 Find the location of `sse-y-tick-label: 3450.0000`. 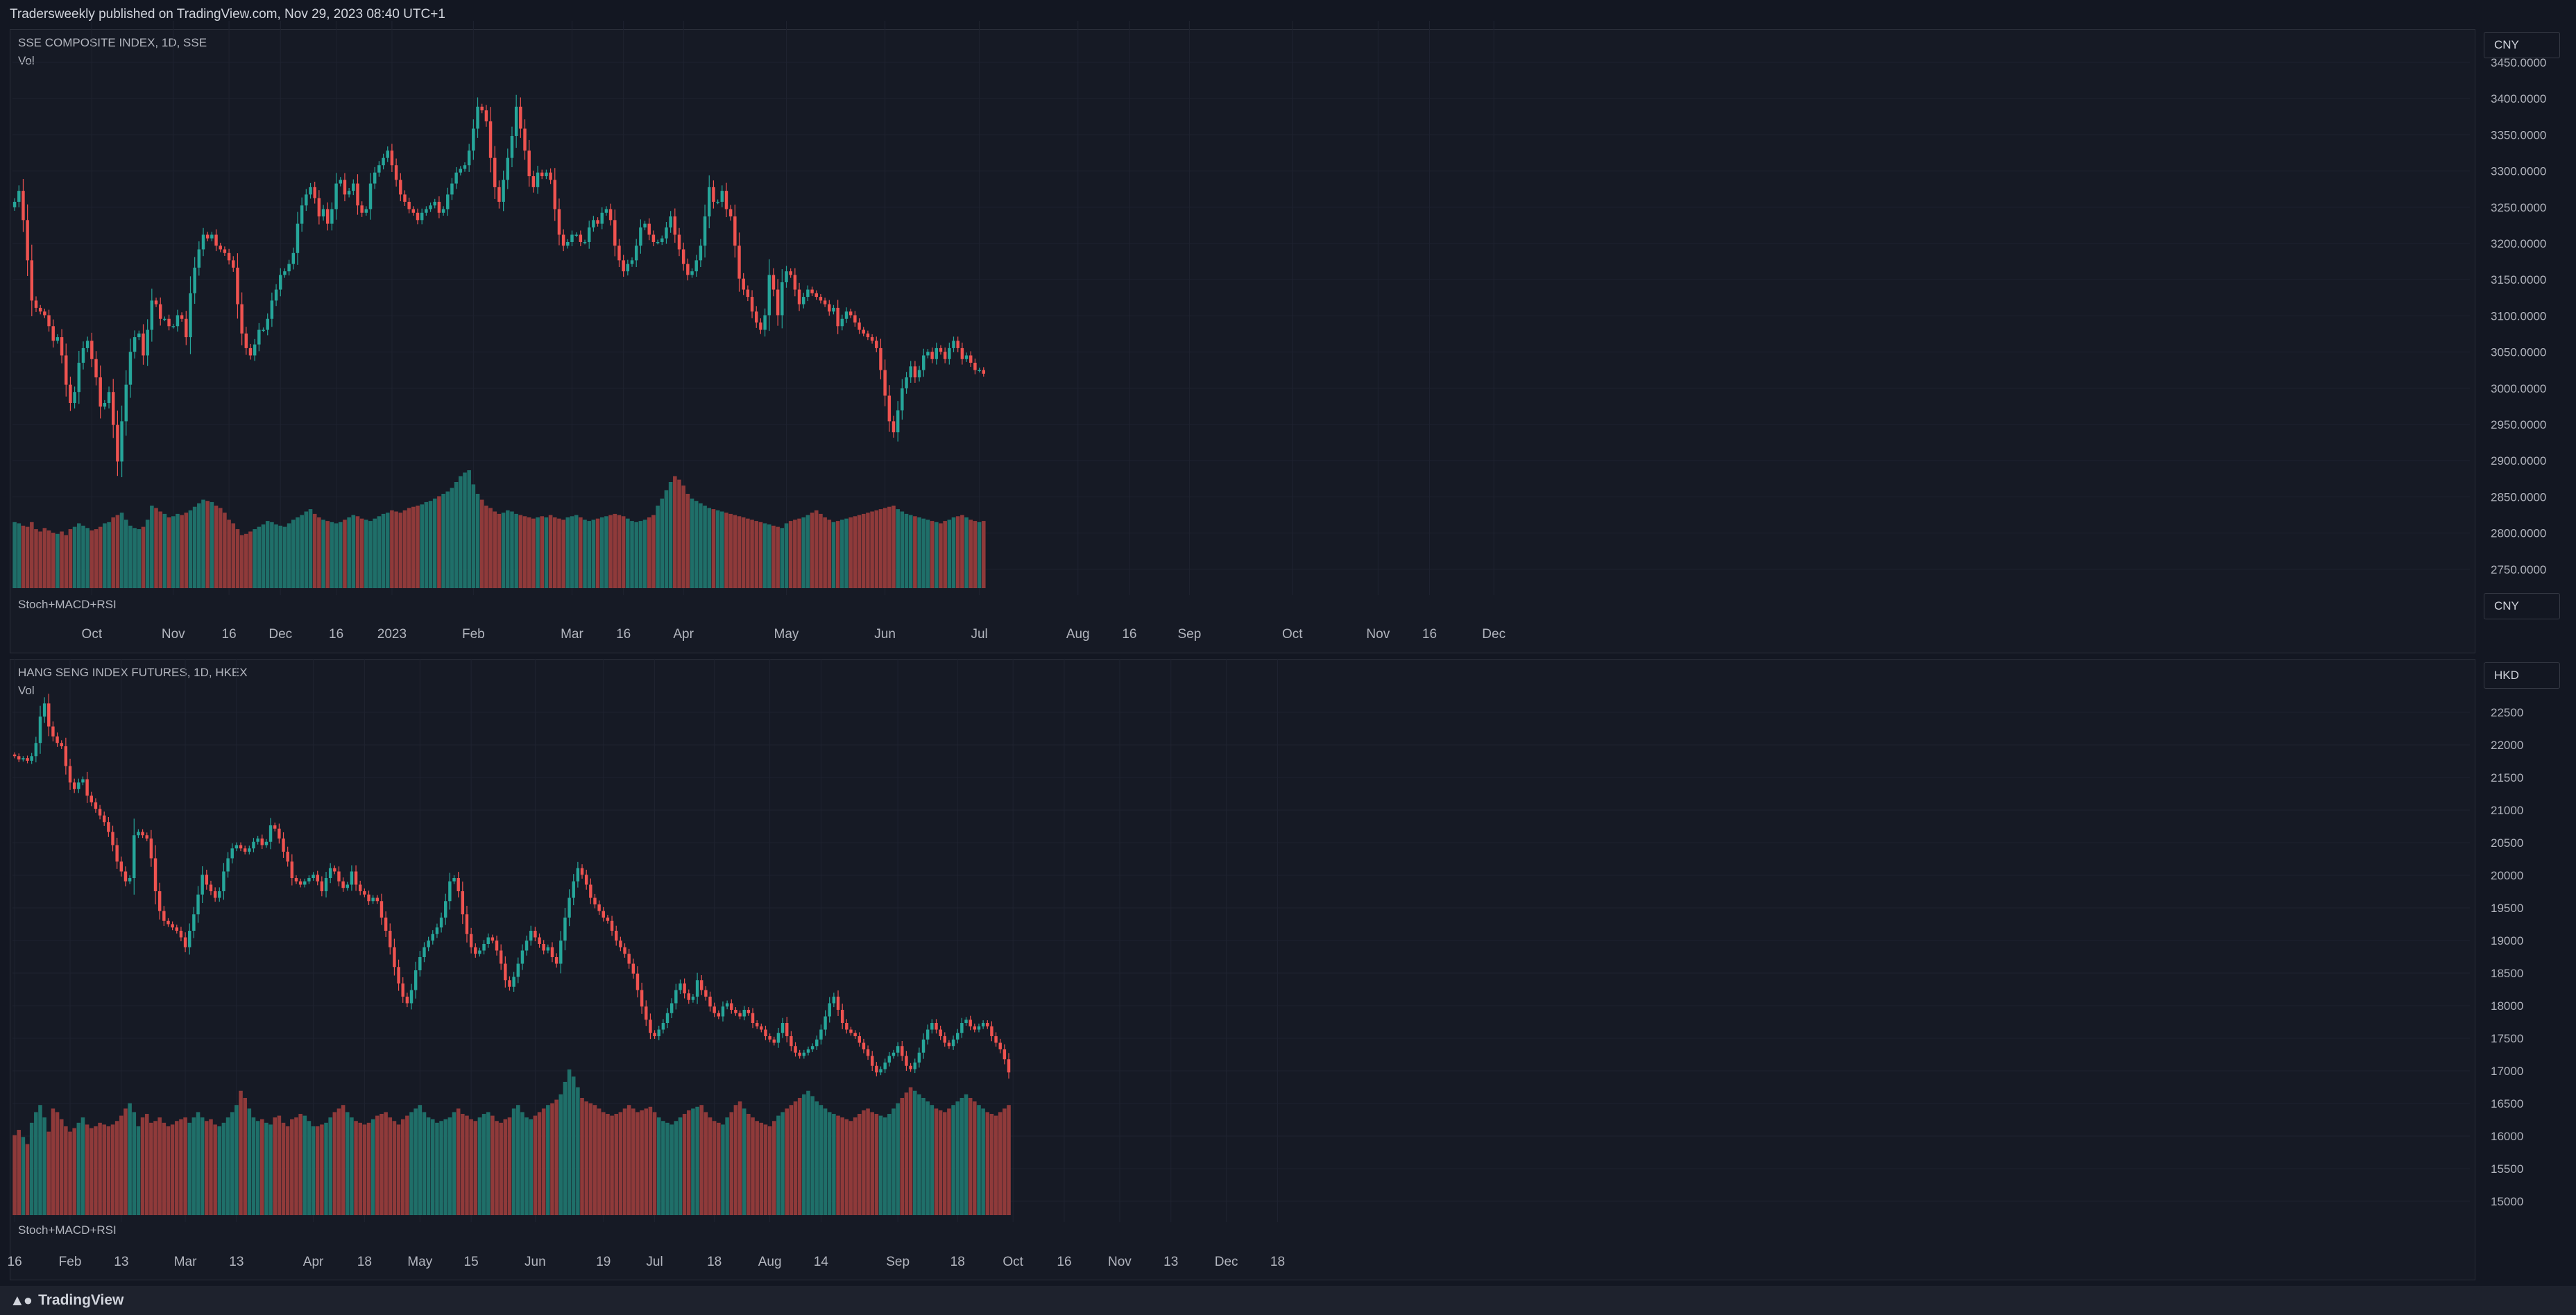

sse-y-tick-label: 3450.0000 is located at coordinates (2518, 62).